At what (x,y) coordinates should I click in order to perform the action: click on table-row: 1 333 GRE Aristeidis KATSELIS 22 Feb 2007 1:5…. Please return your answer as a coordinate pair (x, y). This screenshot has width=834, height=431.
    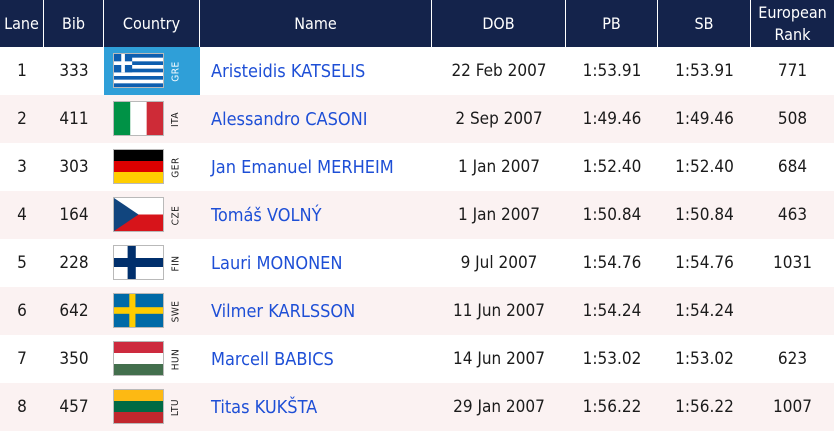
    Looking at the image, I should click on (417, 71).